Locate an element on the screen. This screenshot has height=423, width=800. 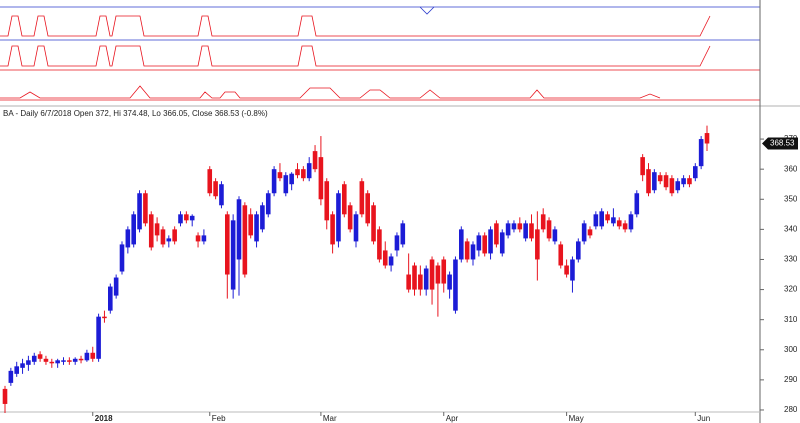
y-tick-label: 360 is located at coordinates (791, 168).